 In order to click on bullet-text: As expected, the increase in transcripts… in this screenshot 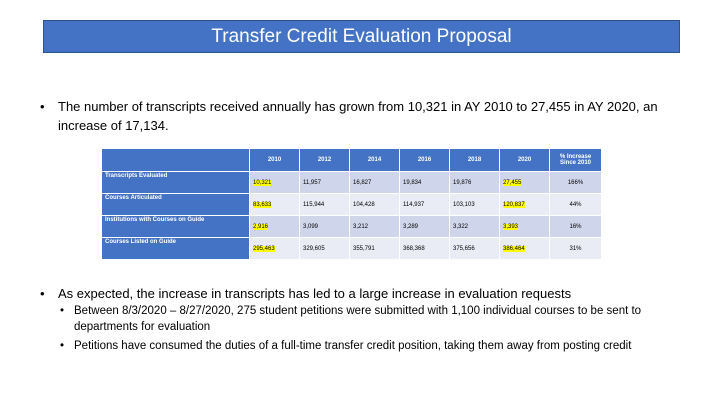, I will do `click(315, 293)`.